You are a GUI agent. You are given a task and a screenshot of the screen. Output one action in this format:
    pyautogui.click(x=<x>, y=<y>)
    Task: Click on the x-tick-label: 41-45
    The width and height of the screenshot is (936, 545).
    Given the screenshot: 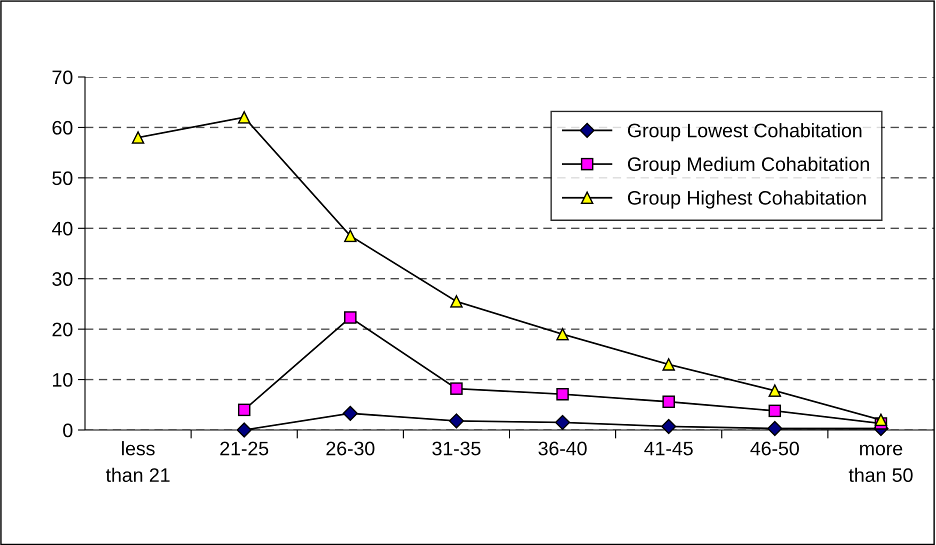 What is the action you would take?
    pyautogui.click(x=668, y=449)
    